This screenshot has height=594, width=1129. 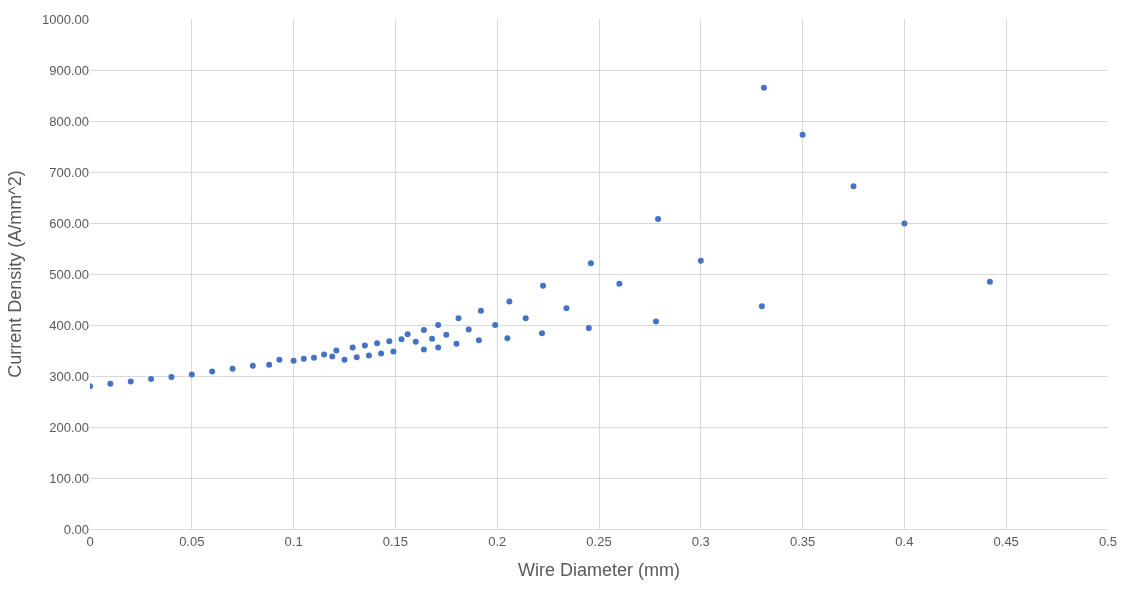 What do you see at coordinates (192, 541) in the screenshot?
I see `x-tick-label: 0.05` at bounding box center [192, 541].